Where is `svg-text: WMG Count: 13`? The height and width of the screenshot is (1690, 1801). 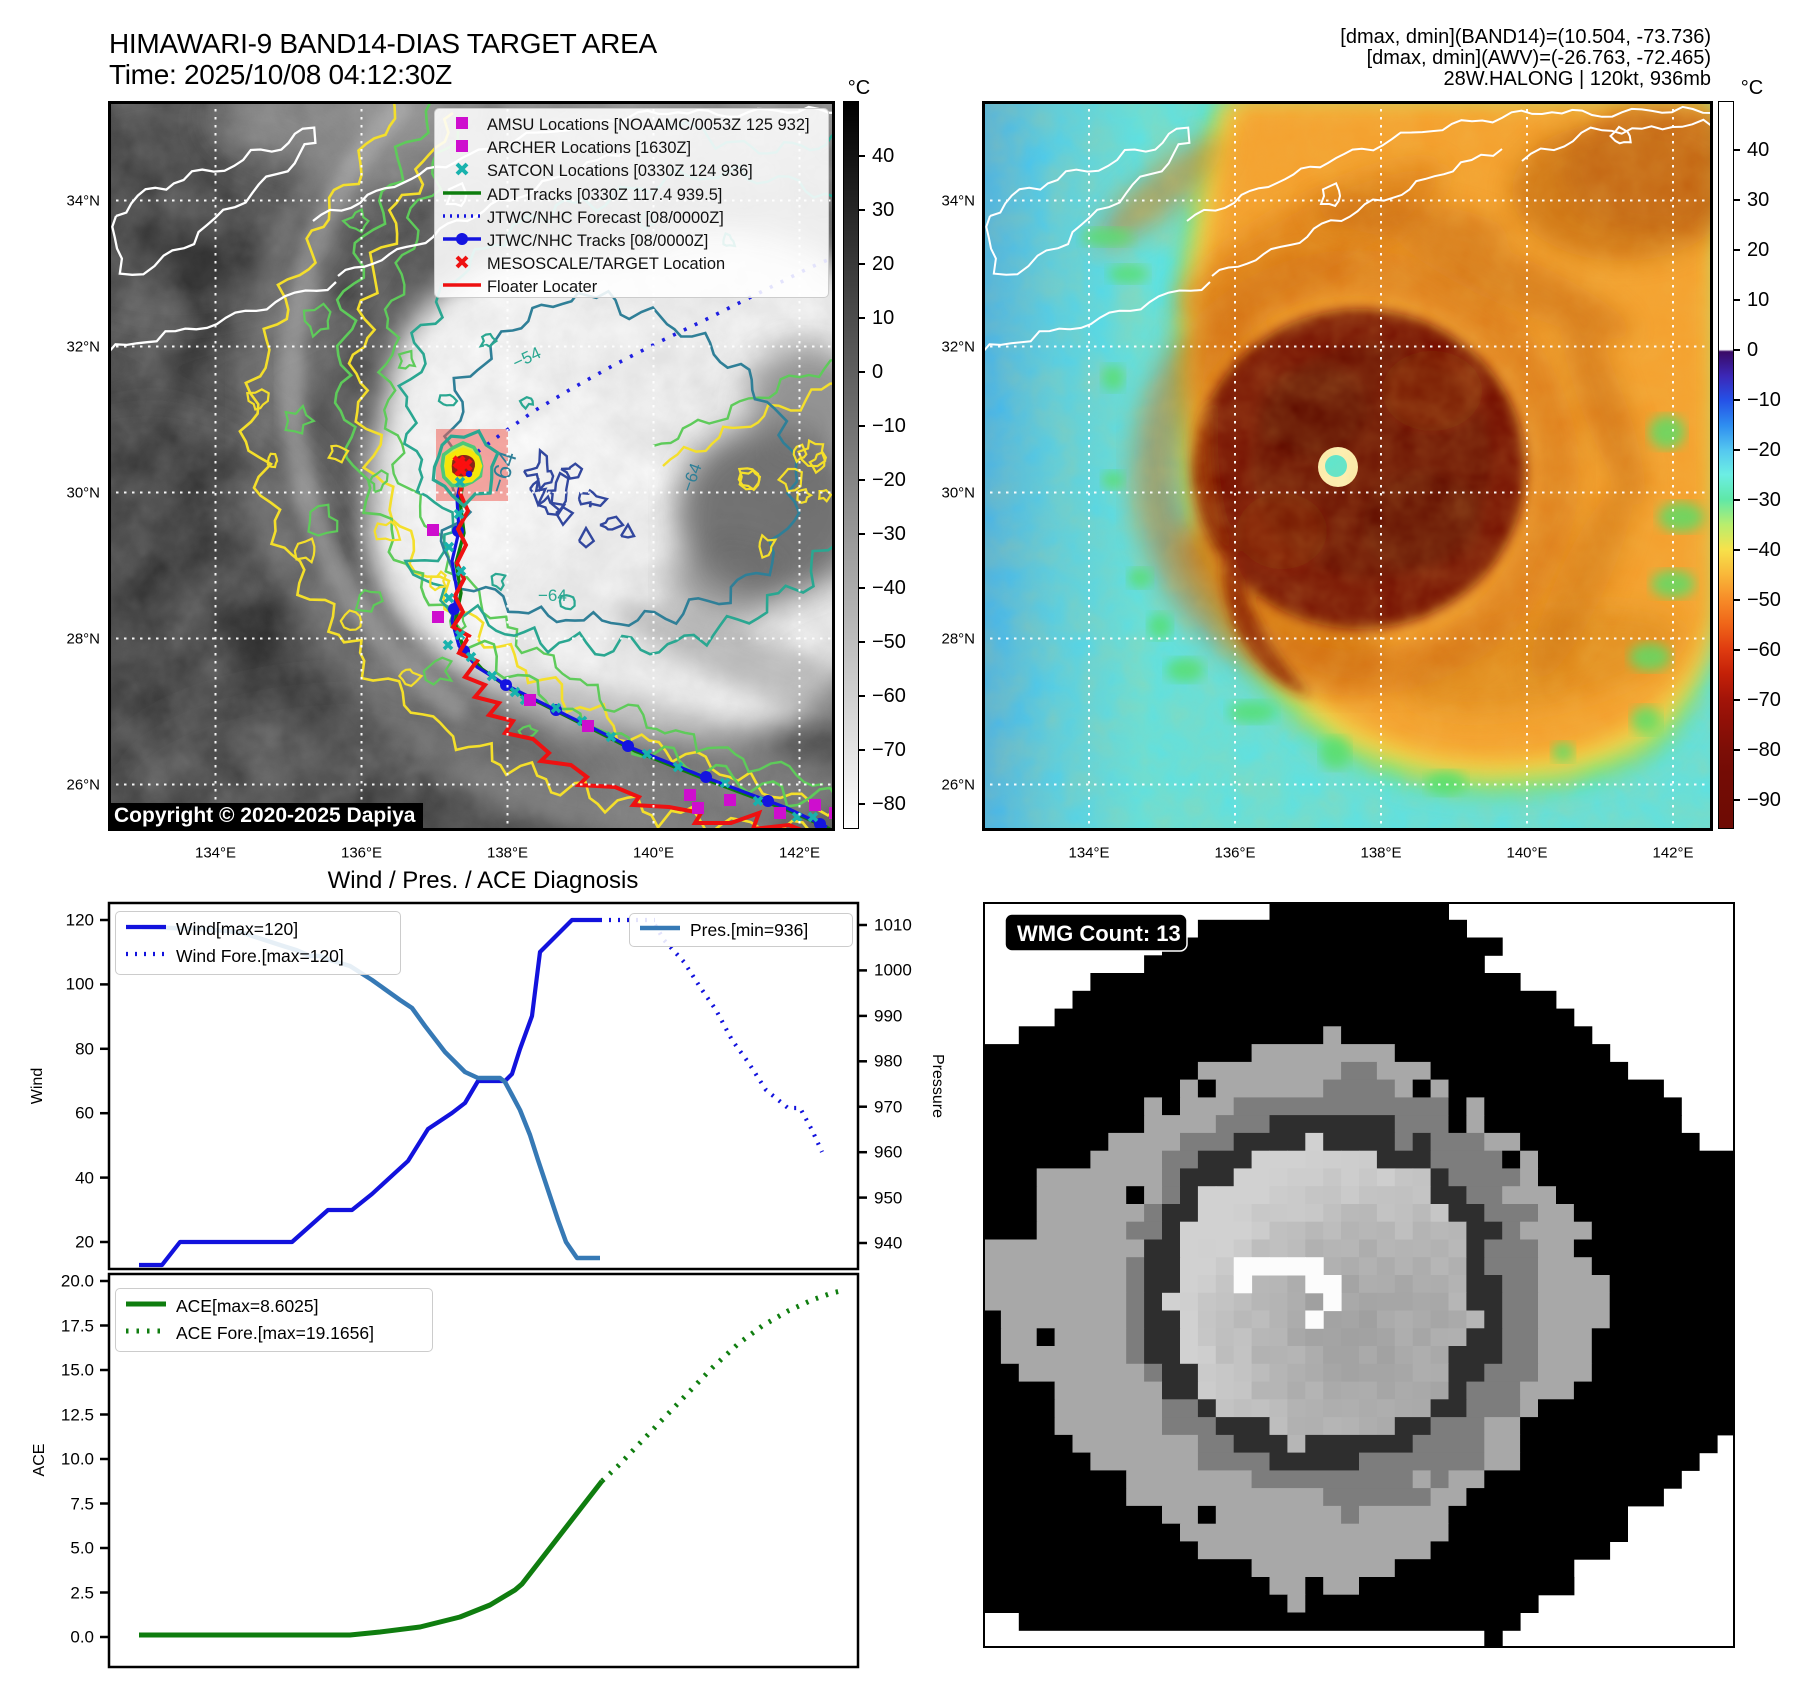
svg-text: WMG Count: 13 is located at coordinates (1099, 933).